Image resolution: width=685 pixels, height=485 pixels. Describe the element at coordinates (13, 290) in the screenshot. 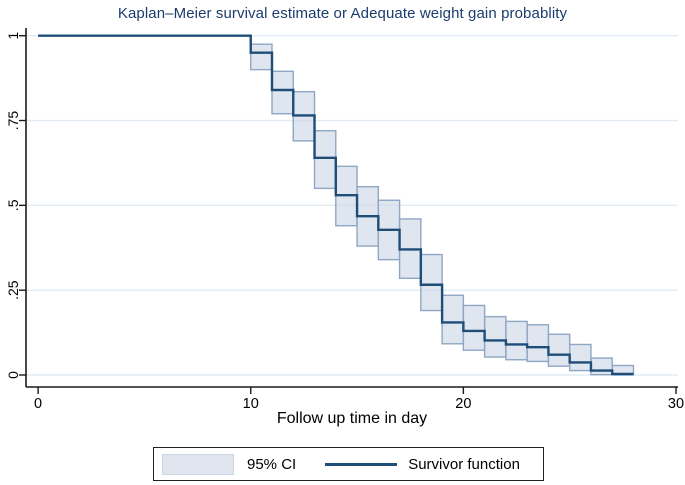

I see `y-tick-label: .25` at that location.